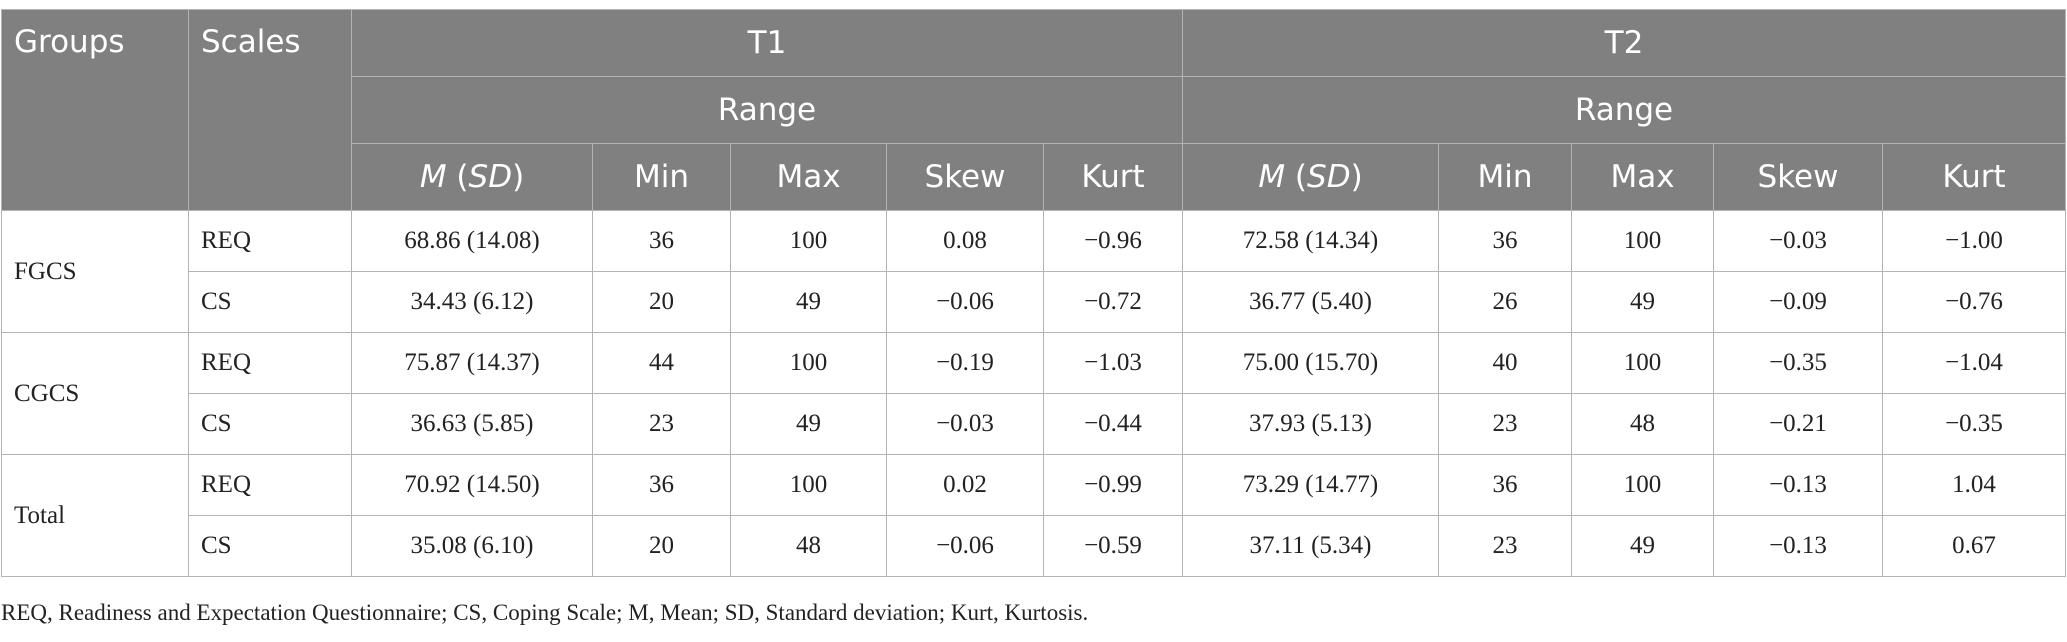  I want to click on value-cell: 70.92 (14.50), so click(472, 485).